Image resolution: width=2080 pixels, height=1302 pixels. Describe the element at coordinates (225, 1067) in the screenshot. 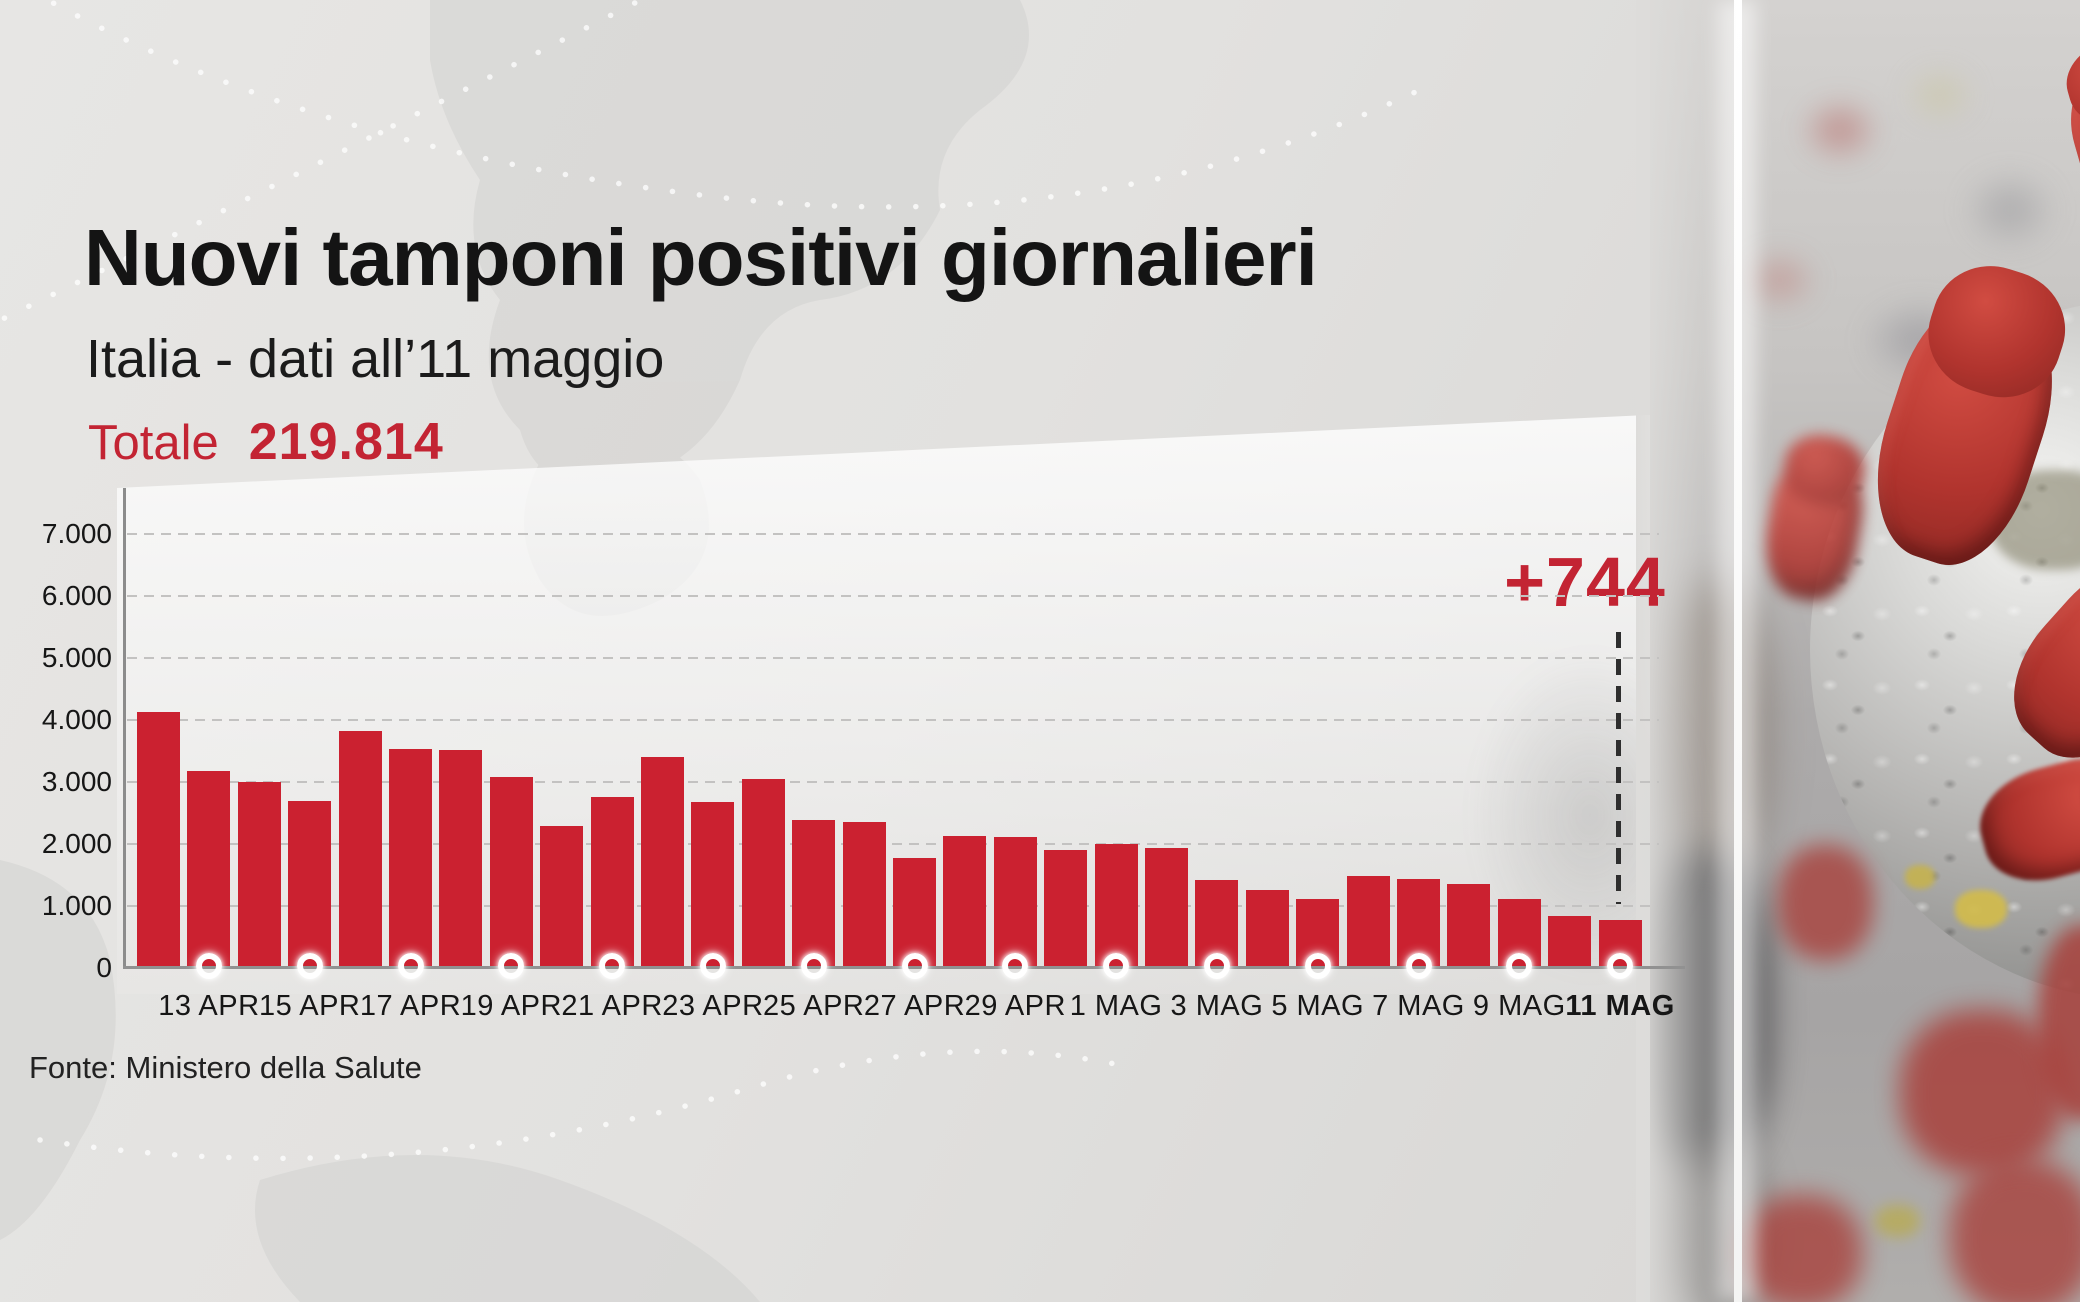

I see `source-text: Fonte: Ministero della Salute` at that location.